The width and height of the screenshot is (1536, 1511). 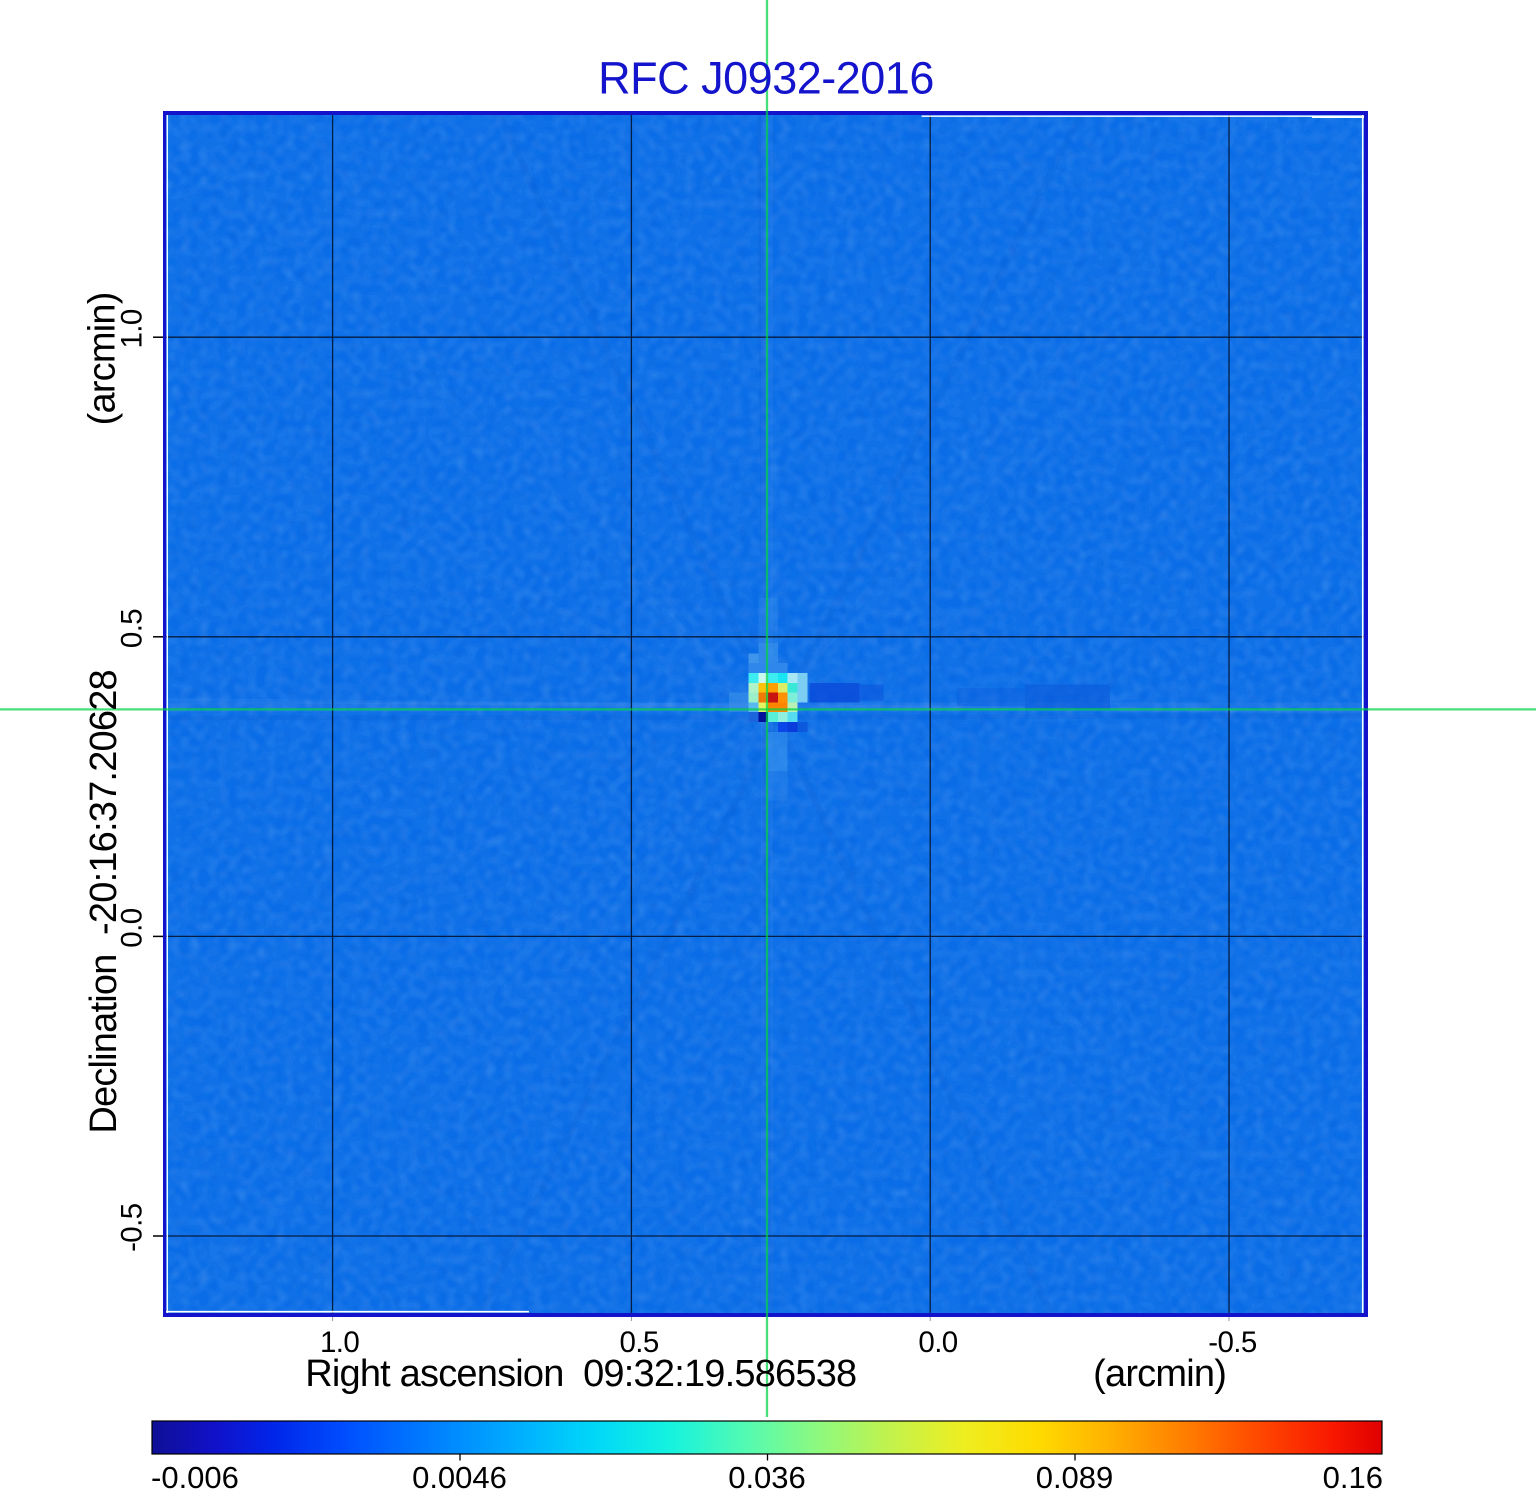 What do you see at coordinates (195, 1477) in the screenshot?
I see `svg-text: -0.006` at bounding box center [195, 1477].